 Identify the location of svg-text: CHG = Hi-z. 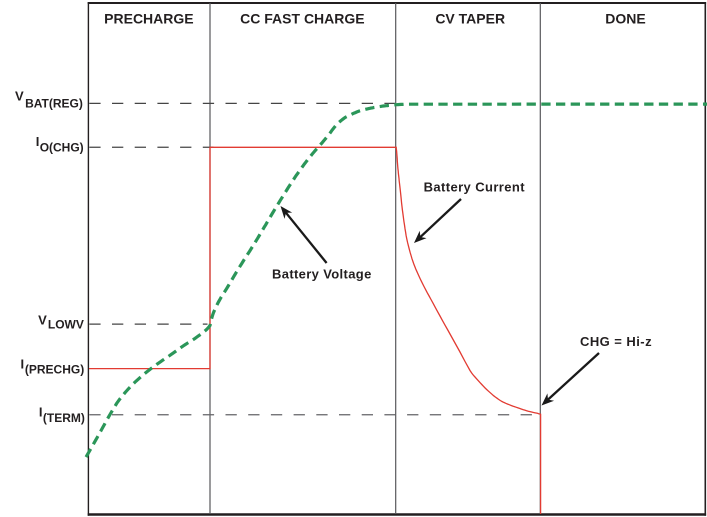
(616, 341).